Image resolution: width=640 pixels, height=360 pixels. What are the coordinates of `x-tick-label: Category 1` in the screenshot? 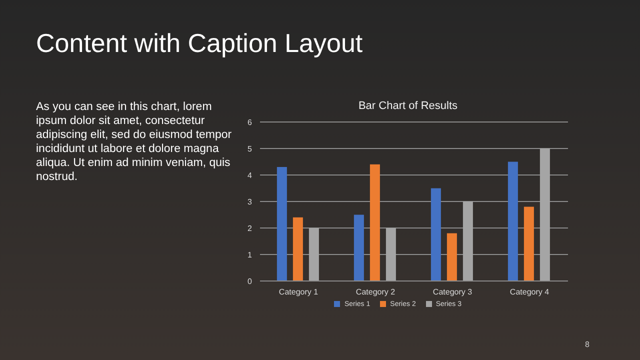 It's located at (298, 292).